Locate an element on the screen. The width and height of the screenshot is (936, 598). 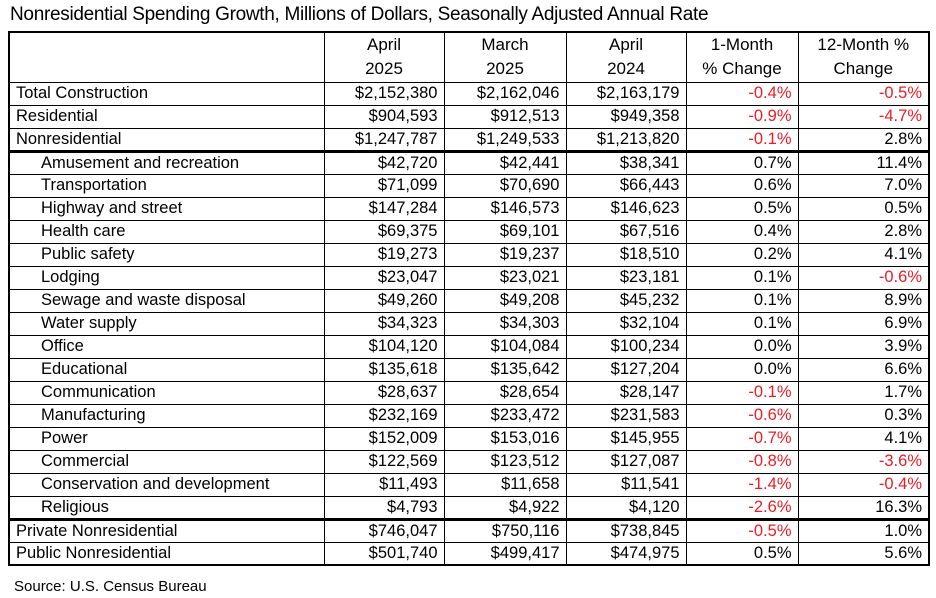
cell-mar-2025: $34,303 is located at coordinates (505, 323).